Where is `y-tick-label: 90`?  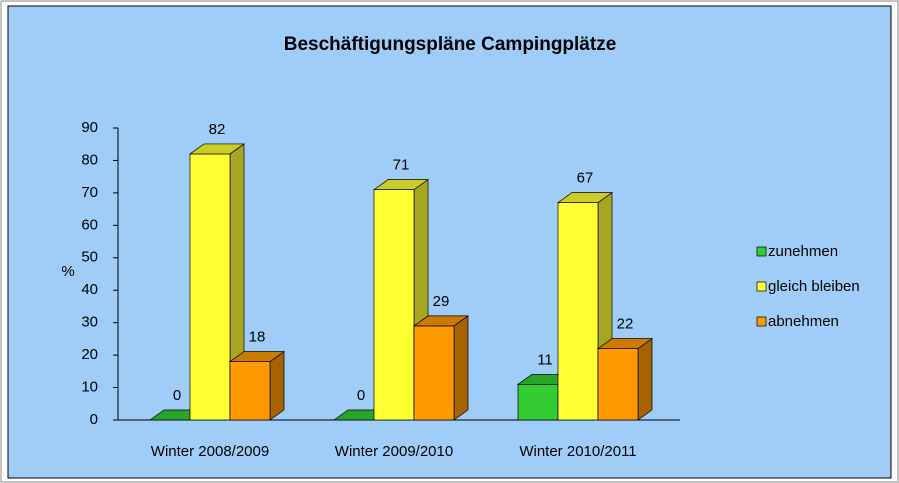 y-tick-label: 90 is located at coordinates (89, 127).